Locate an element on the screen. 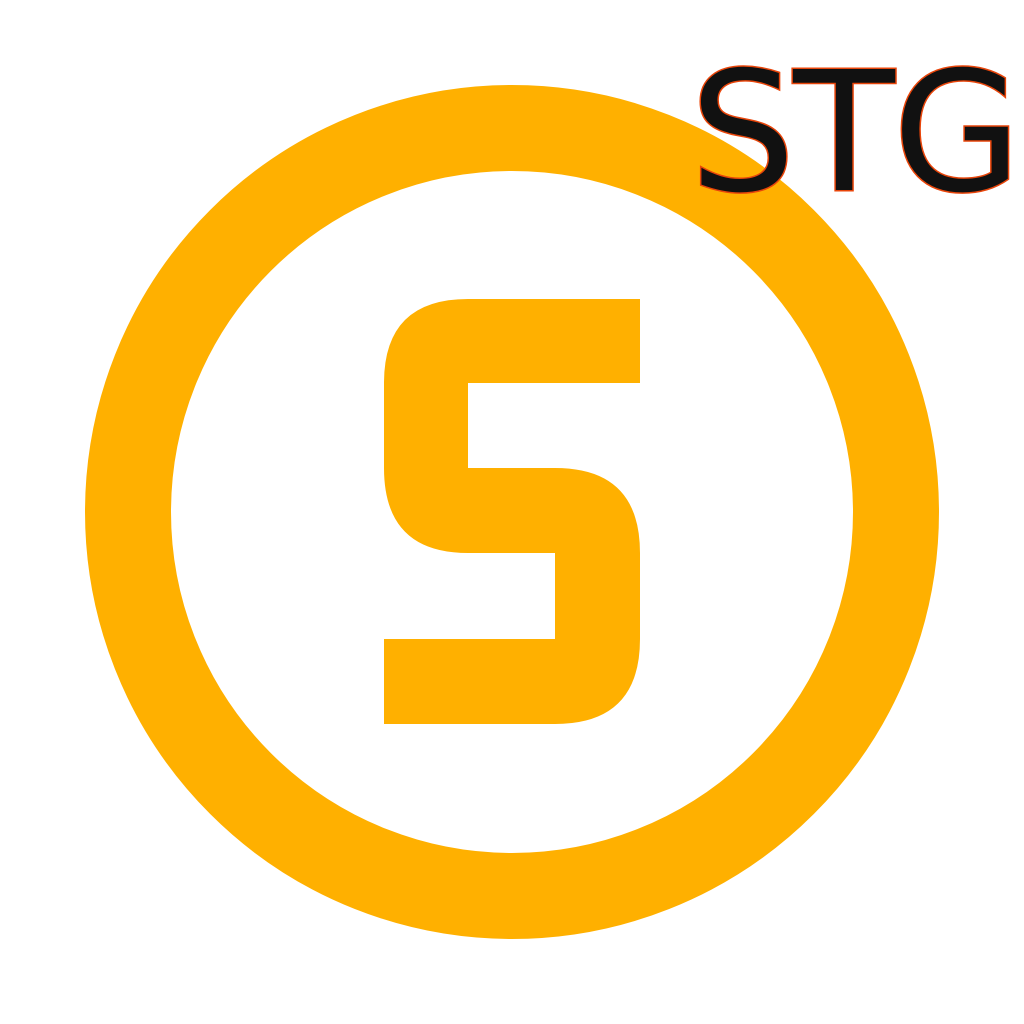 The height and width of the screenshot is (1024, 1024). s-letter-icon is located at coordinates (512, 511).